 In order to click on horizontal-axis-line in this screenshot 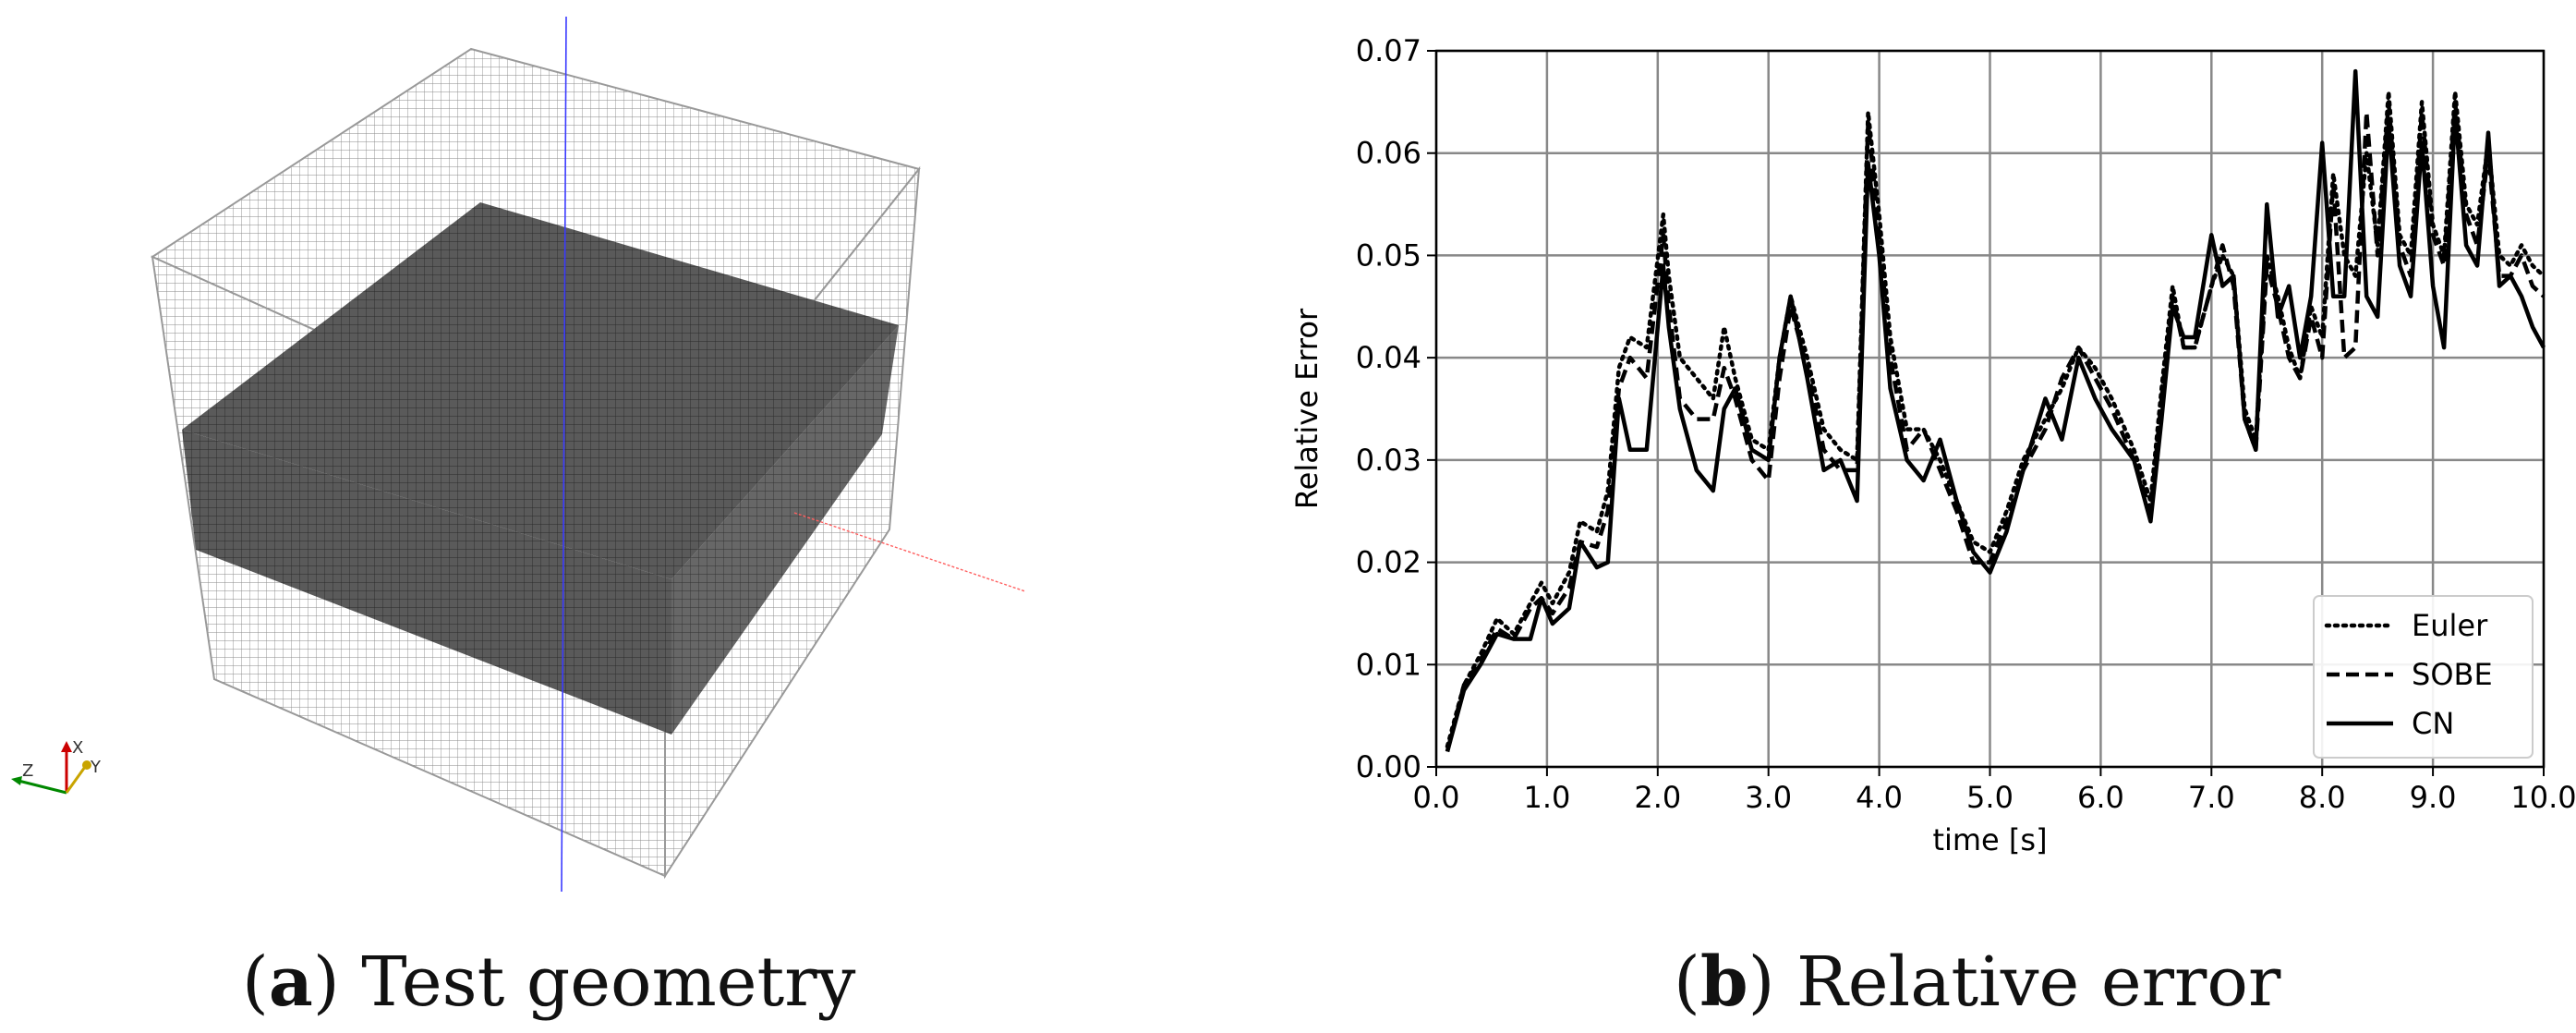, I will do `click(909, 552)`.